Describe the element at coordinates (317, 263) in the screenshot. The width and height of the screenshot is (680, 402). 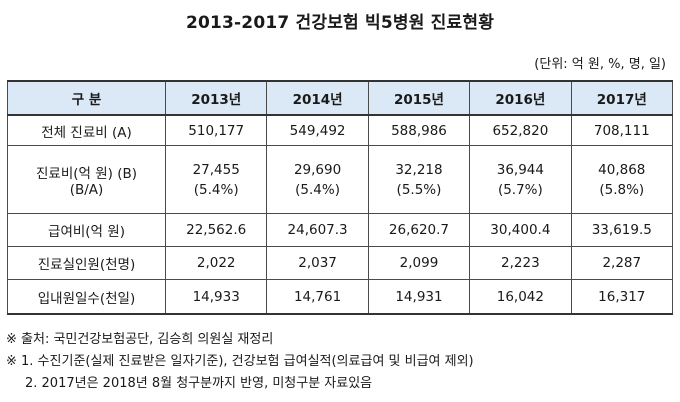
I see `table-cell: 2,037` at that location.